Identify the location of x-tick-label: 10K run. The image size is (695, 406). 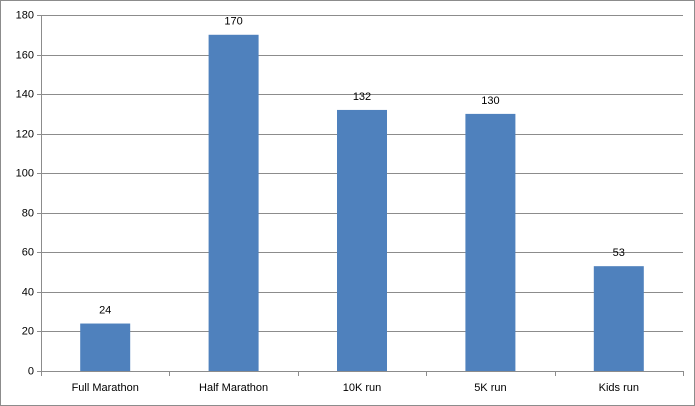
(362, 388).